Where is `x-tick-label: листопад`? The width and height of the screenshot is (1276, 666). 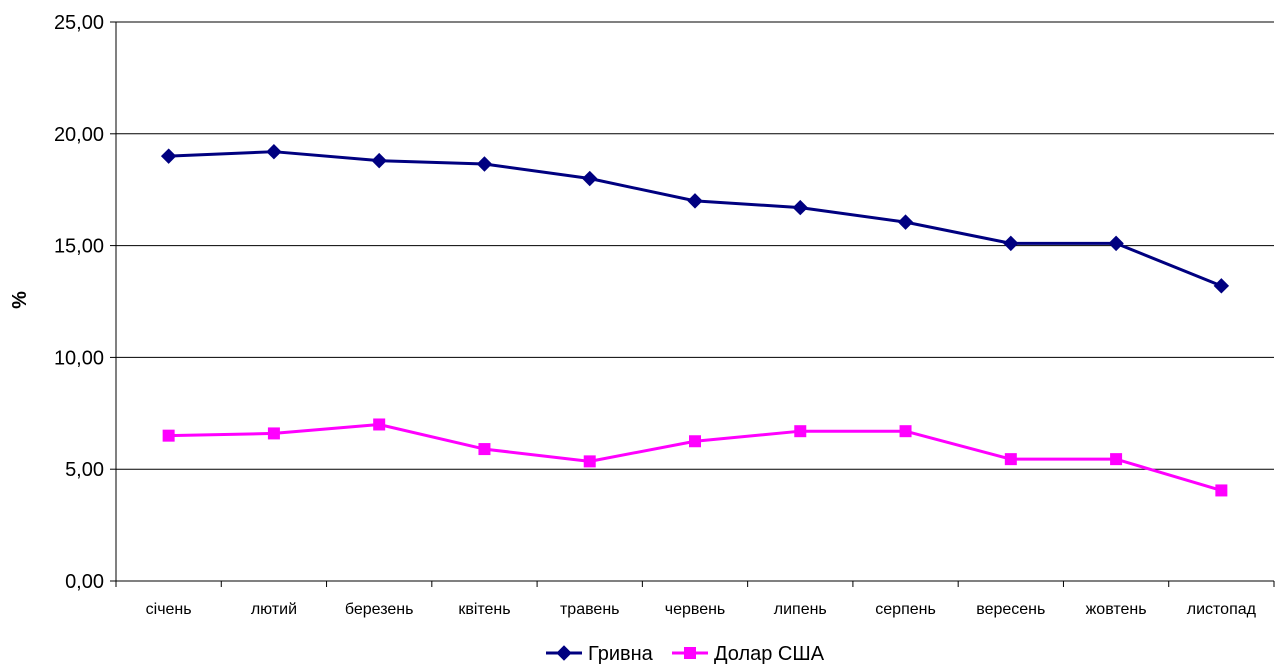
x-tick-label: листопад is located at coordinates (1222, 609).